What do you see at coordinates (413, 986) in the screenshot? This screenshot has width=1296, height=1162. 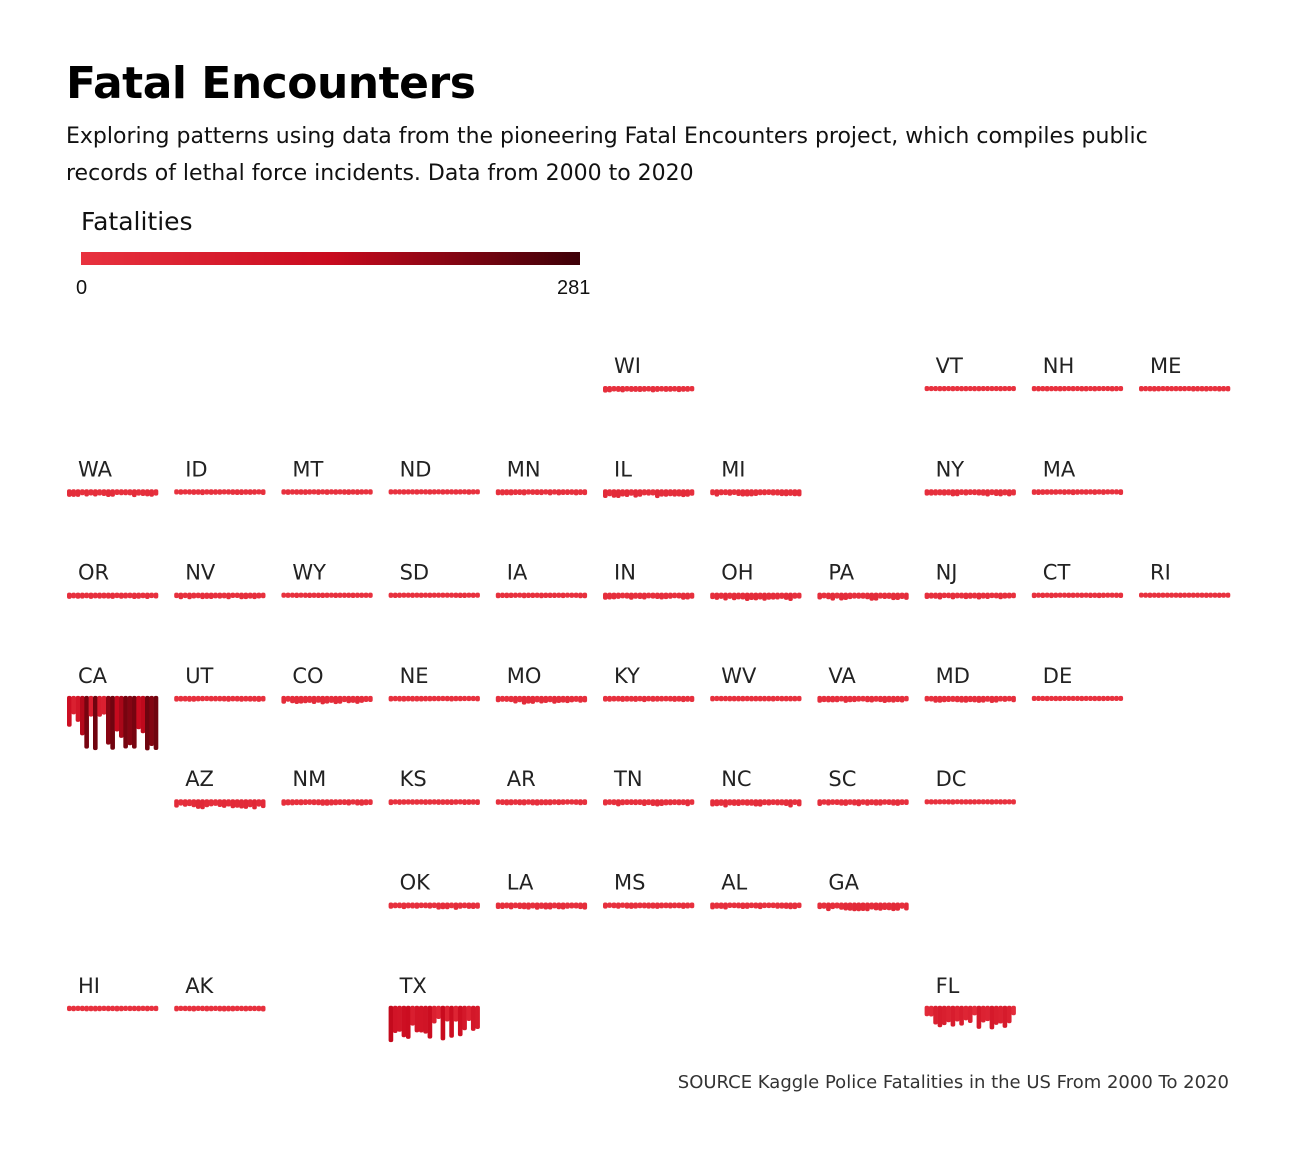 I see `state-label: TX` at bounding box center [413, 986].